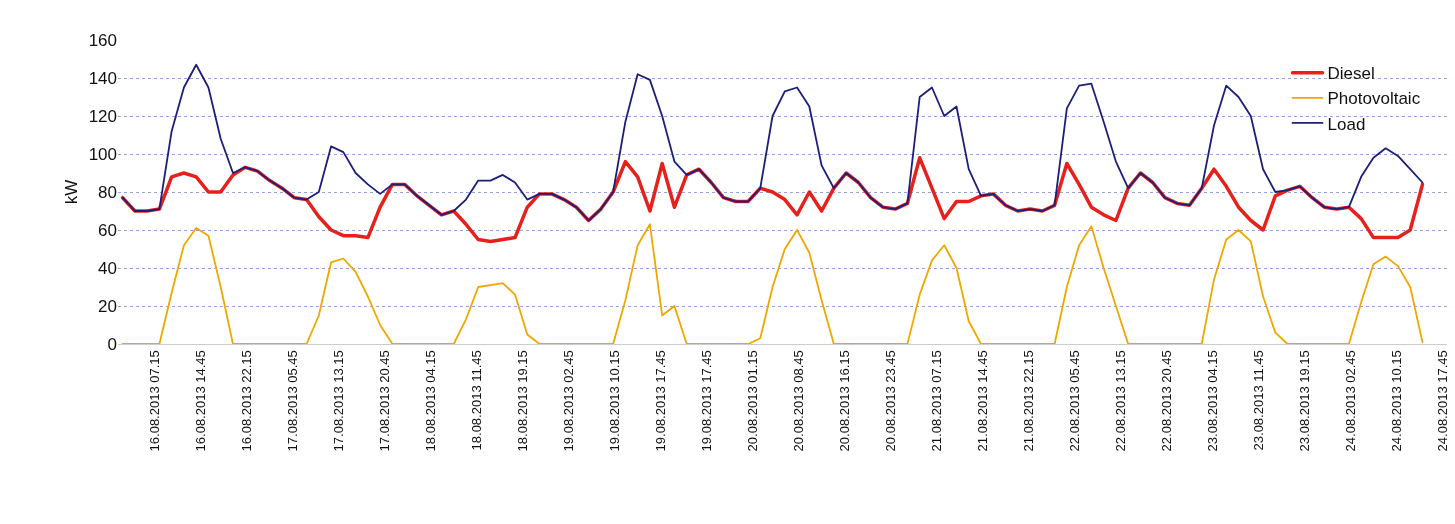  Describe the element at coordinates (102, 154) in the screenshot. I see `y-tick-label: 100` at that location.